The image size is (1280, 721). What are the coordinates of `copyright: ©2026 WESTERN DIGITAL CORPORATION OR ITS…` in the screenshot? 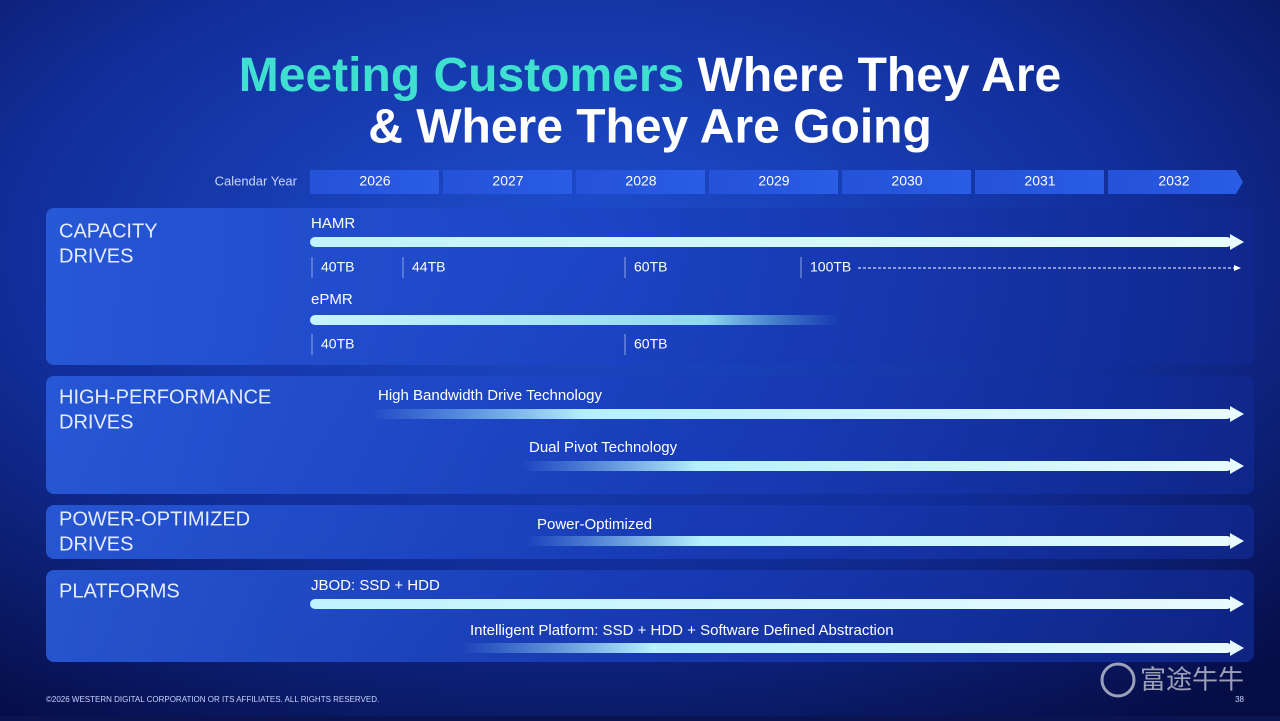 It's located at (212, 699).